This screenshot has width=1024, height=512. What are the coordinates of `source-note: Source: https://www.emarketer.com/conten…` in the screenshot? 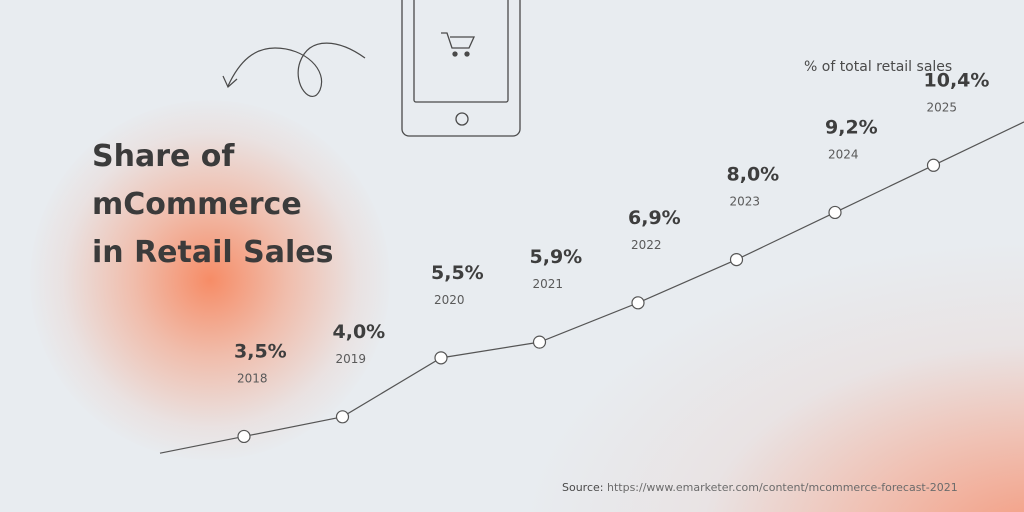 It's located at (760, 487).